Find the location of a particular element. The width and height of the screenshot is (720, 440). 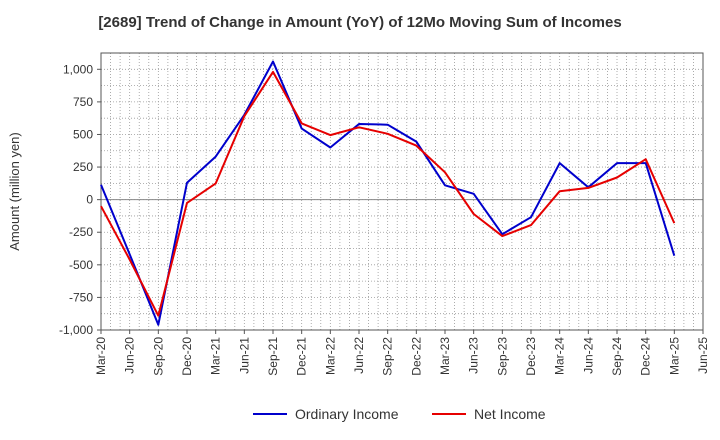

x-tick-label: Mar-25 is located at coordinates (674, 356).